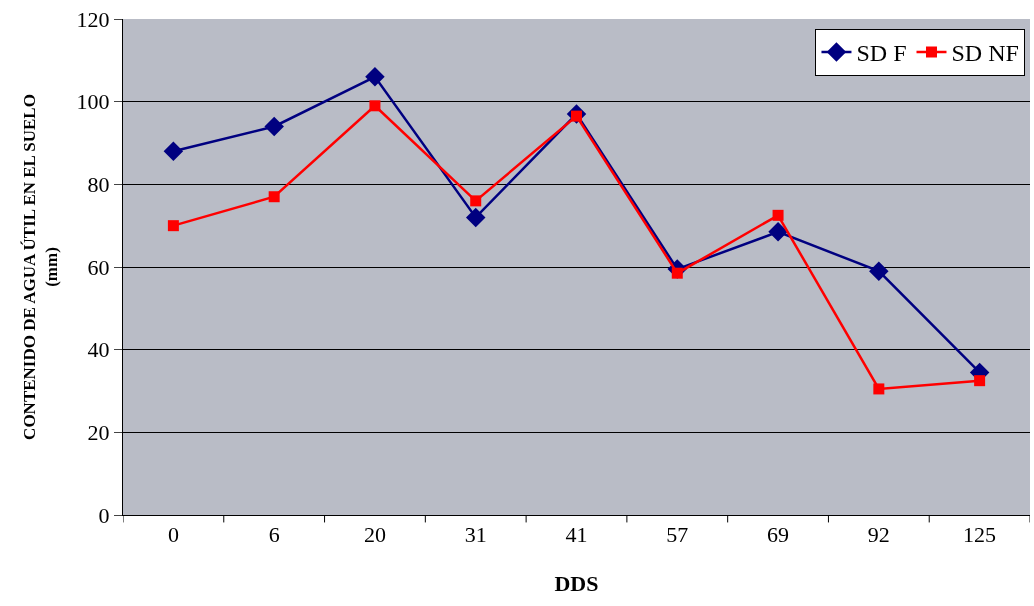 The height and width of the screenshot is (606, 1034). Describe the element at coordinates (576, 583) in the screenshot. I see `x-axis-title: DDS` at that location.